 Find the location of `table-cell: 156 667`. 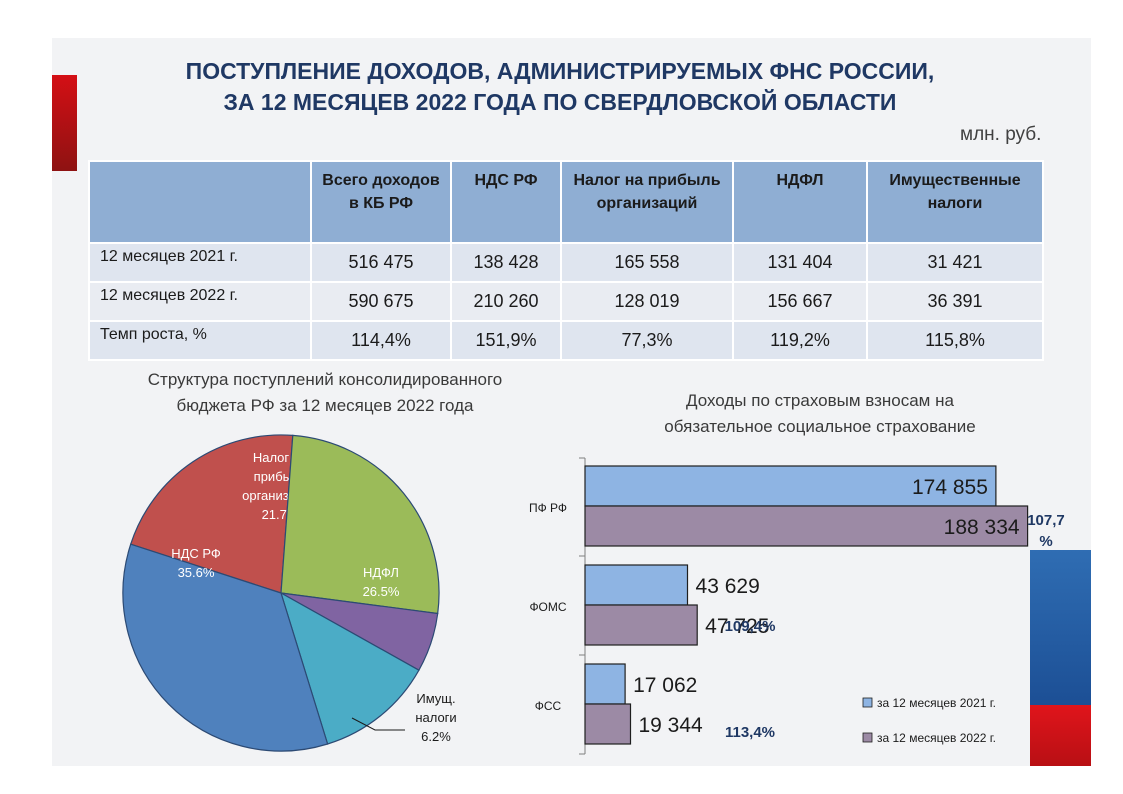

table-cell: 156 667 is located at coordinates (800, 301).